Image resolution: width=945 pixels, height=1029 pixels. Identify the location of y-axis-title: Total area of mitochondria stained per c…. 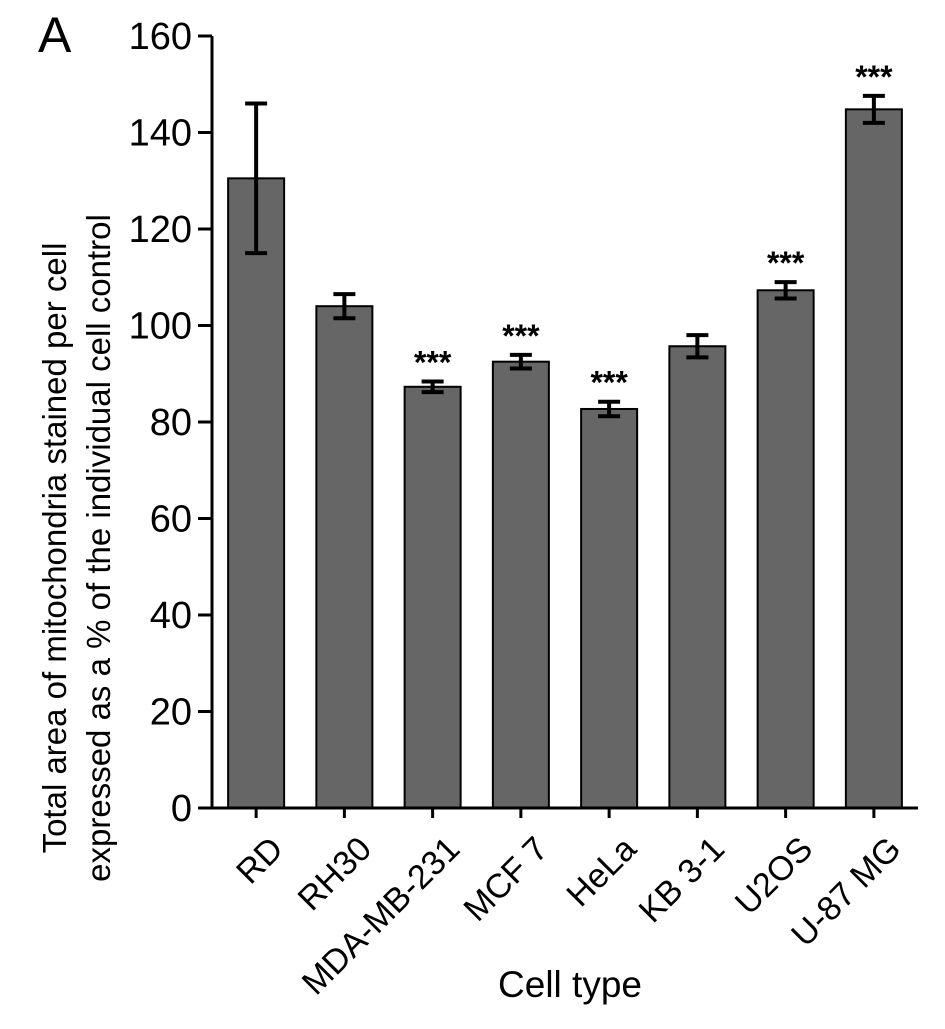
(76, 548).